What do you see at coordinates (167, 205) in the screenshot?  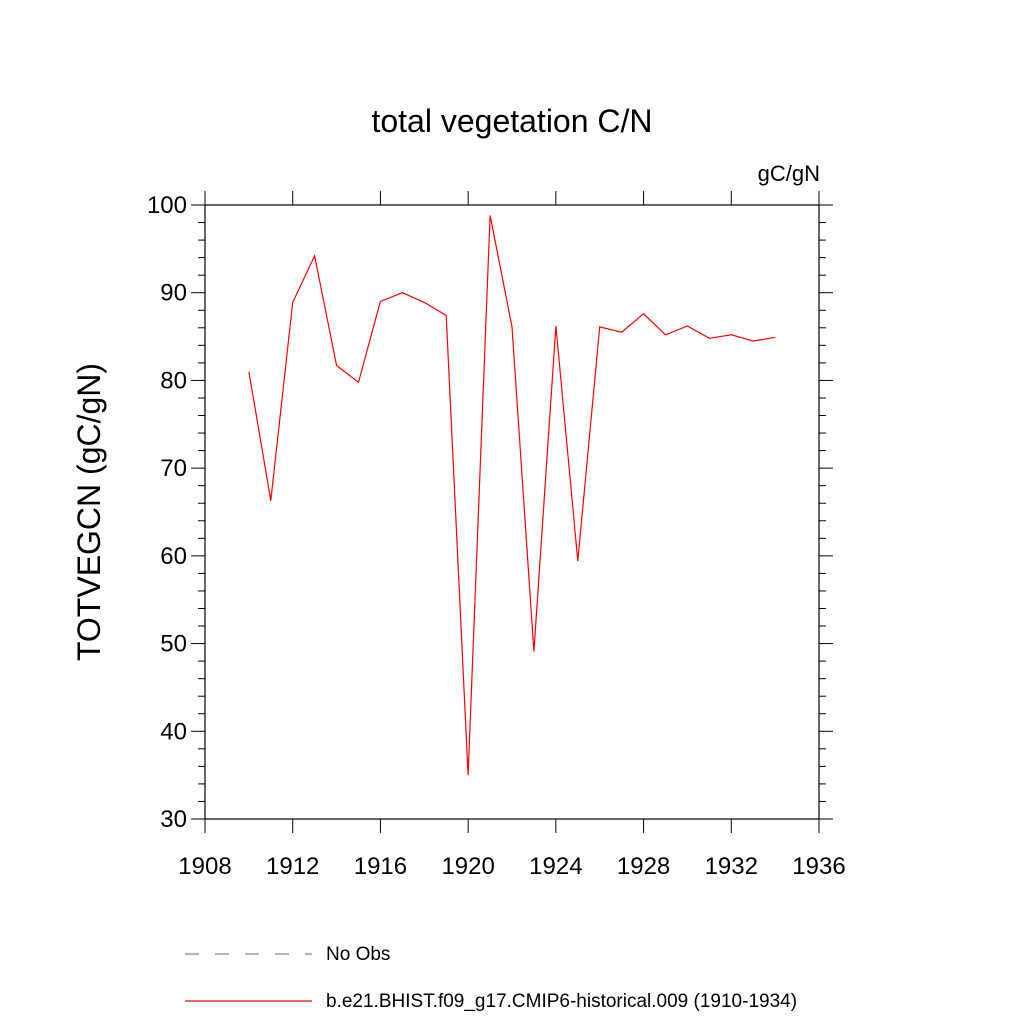 I see `y-tick-label: 100` at bounding box center [167, 205].